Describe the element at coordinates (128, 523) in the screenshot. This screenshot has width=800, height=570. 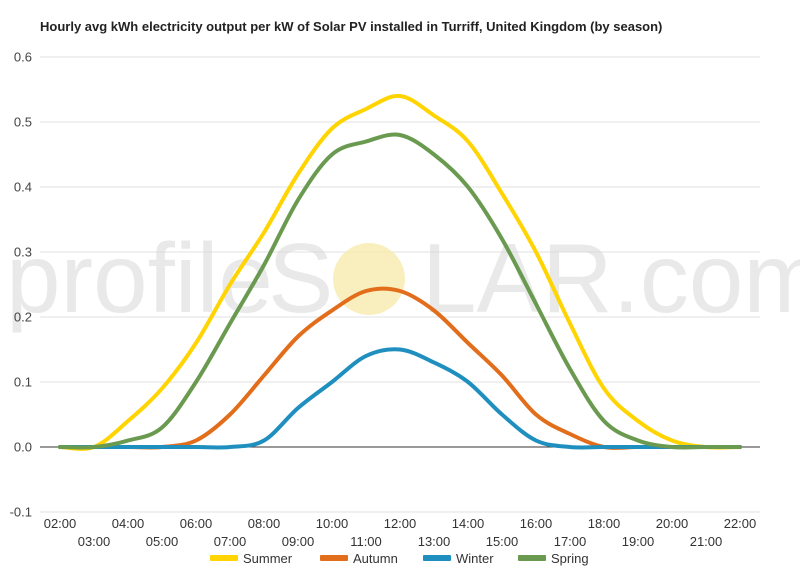
I see `x-tick-label: 04:00` at that location.